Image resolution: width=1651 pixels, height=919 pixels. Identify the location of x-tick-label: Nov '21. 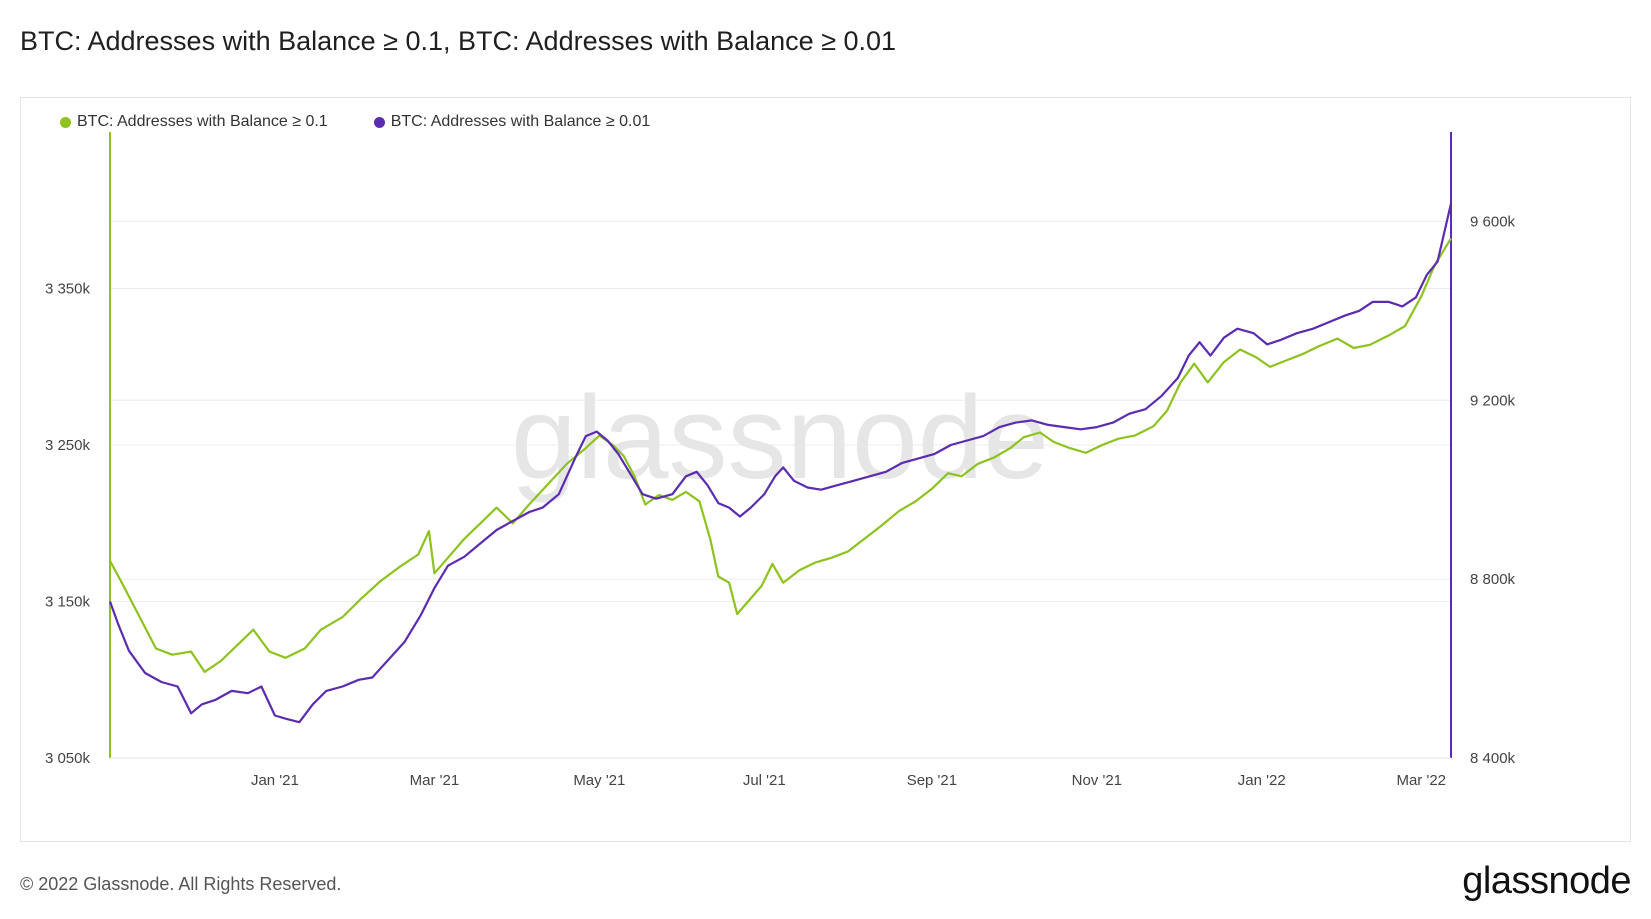
(1097, 780).